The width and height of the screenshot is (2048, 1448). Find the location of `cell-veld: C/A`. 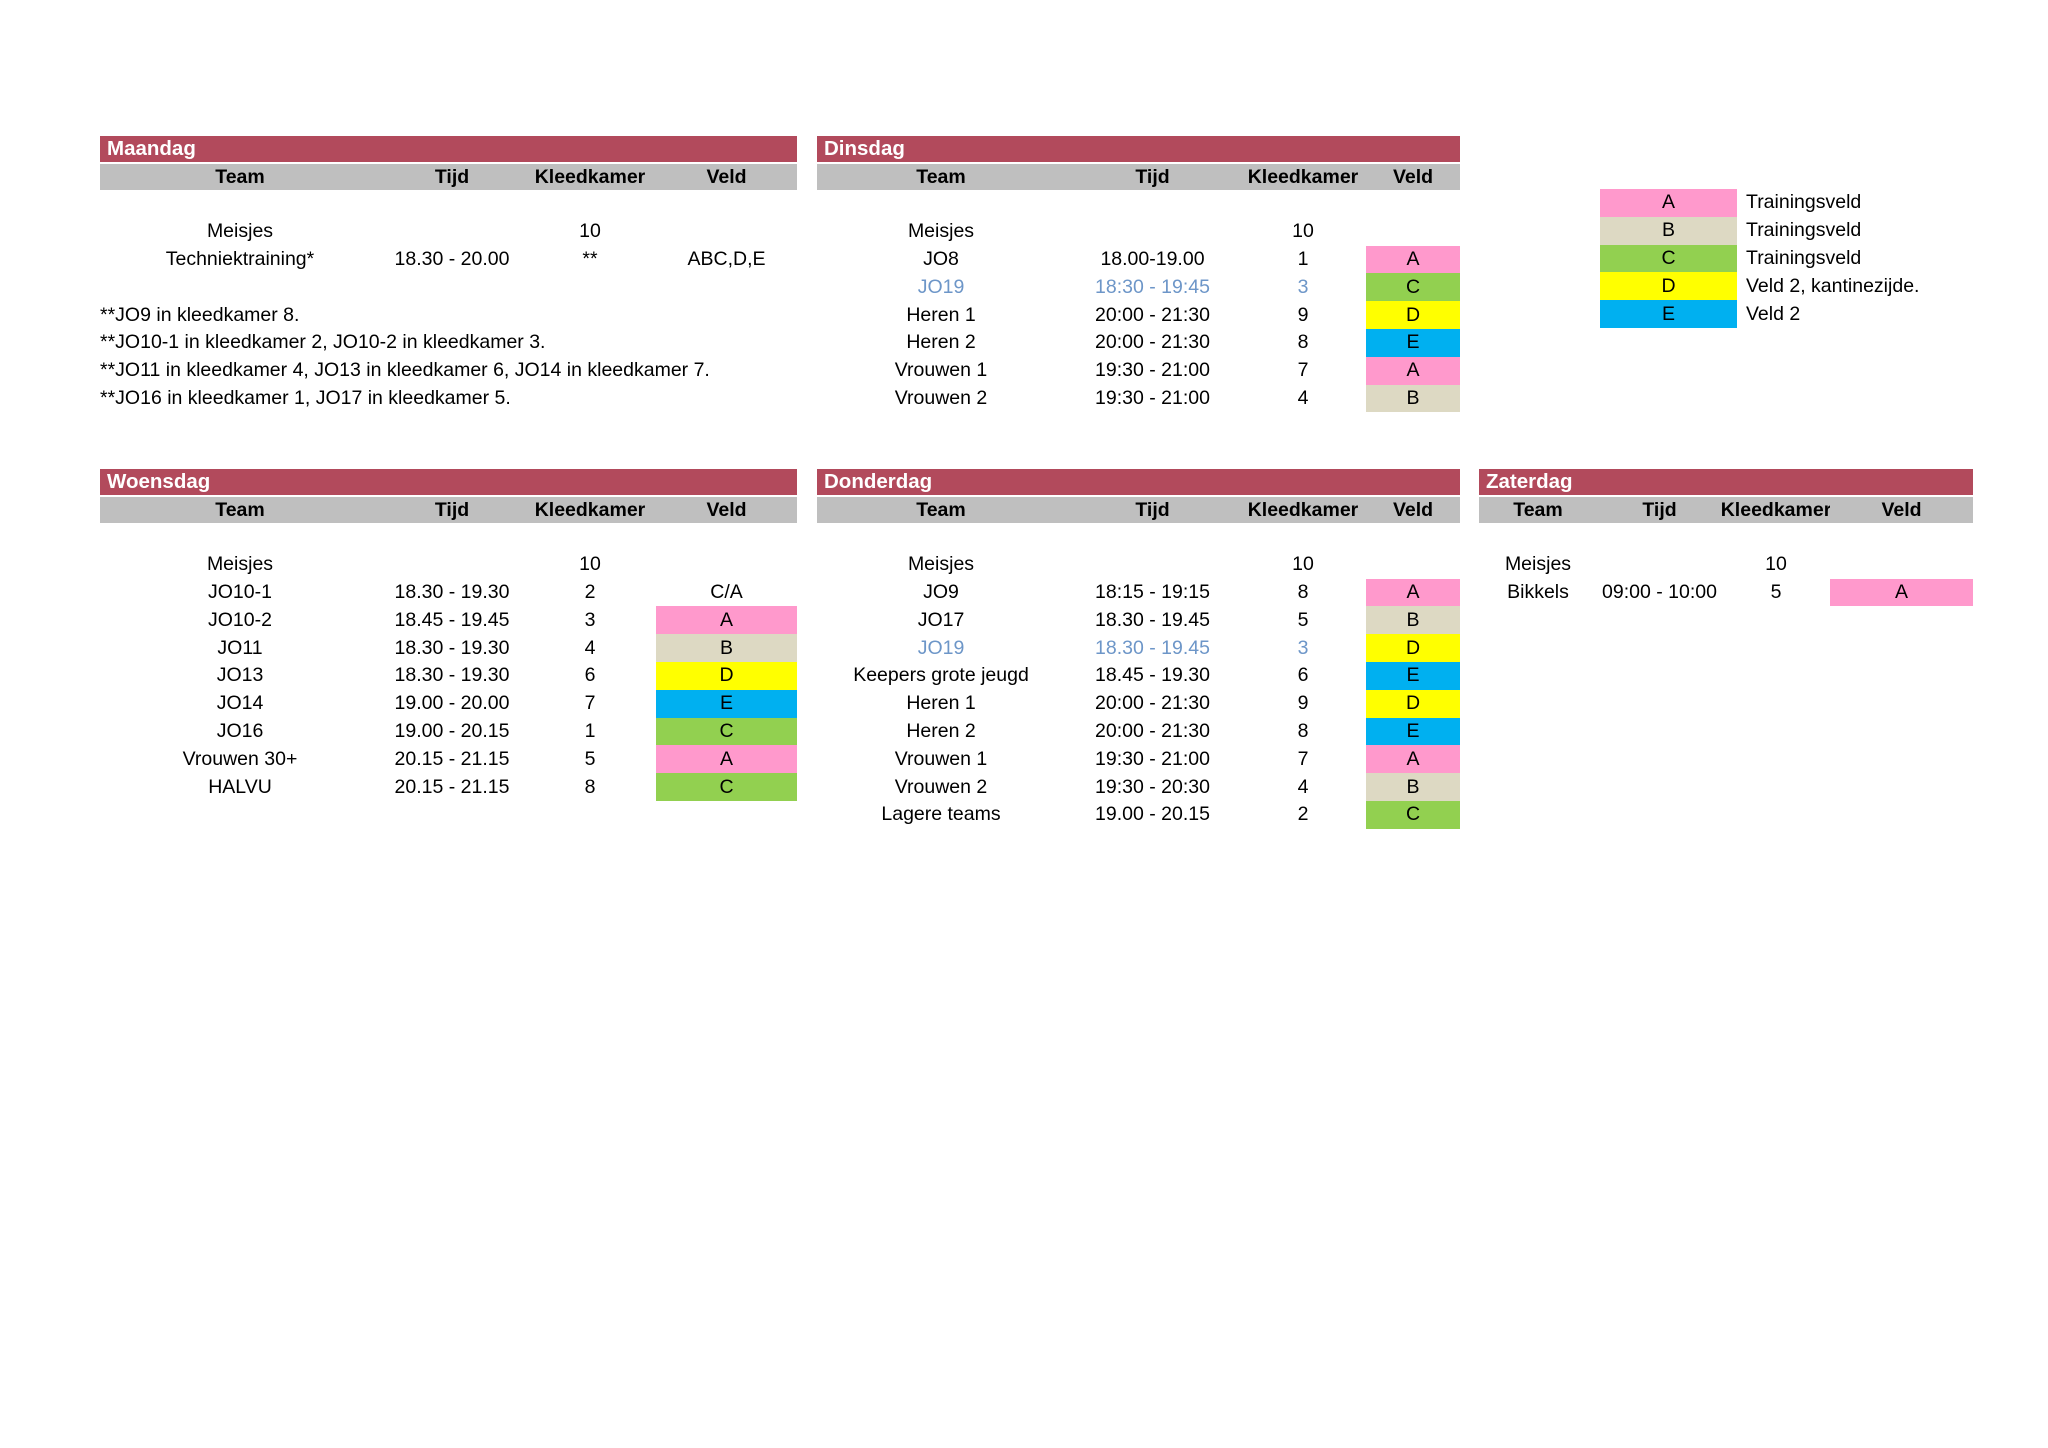

cell-veld: C/A is located at coordinates (726, 591).